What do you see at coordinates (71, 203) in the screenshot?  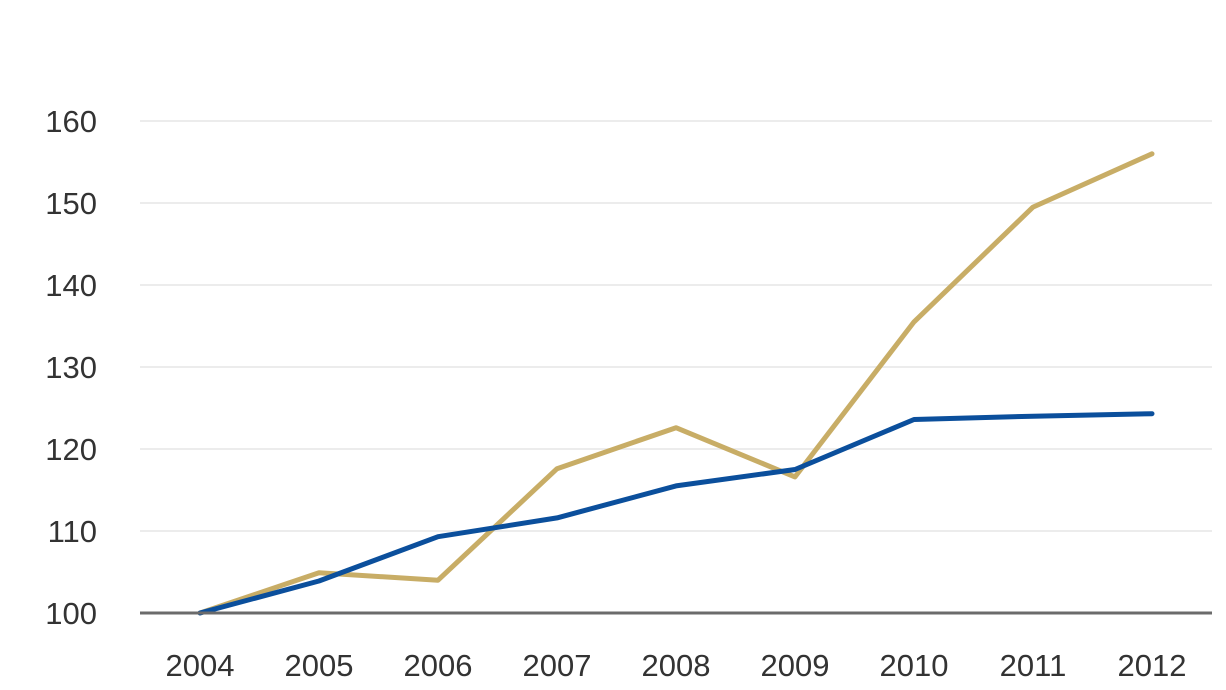 I see `y-tick-label: 150` at bounding box center [71, 203].